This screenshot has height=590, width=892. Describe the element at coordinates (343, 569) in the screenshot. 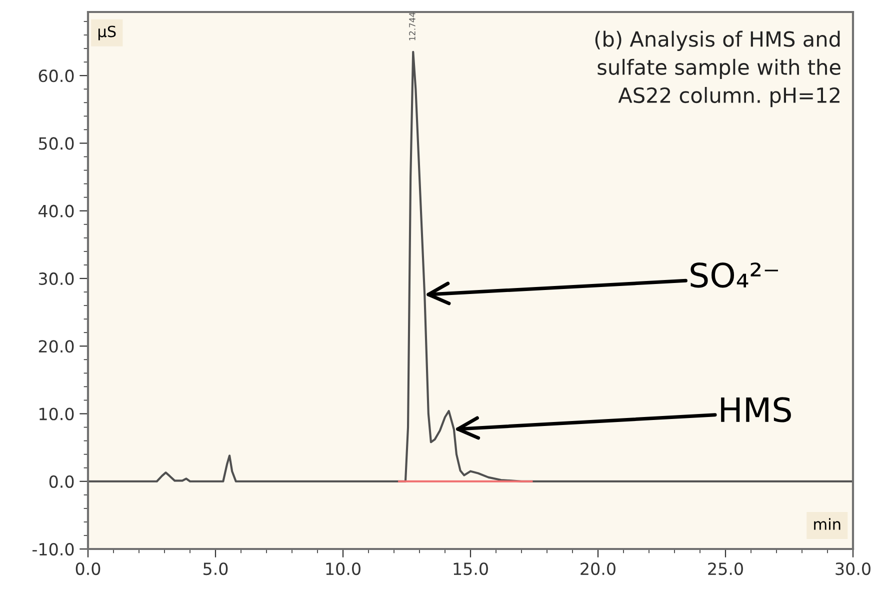

I see `x-tick-label: 10.0` at that location.